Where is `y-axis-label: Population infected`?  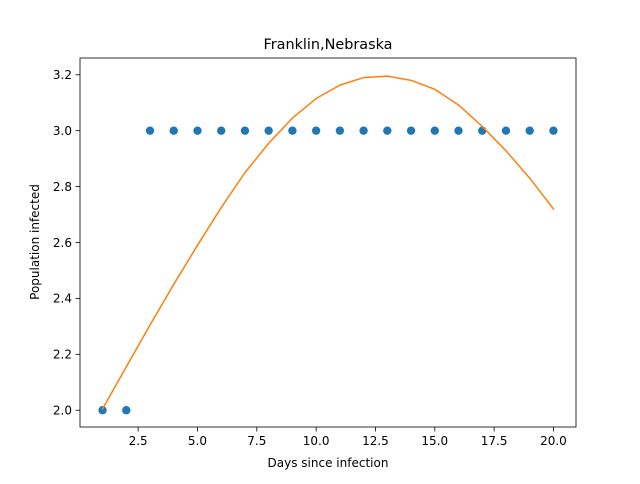 y-axis-label: Population infected is located at coordinates (35, 242).